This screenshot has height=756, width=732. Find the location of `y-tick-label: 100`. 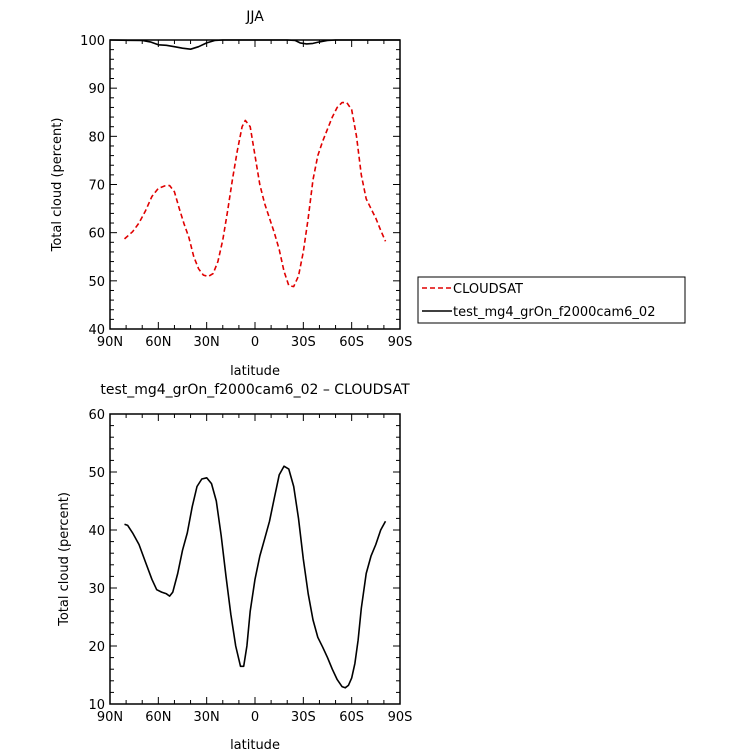

y-tick-label: 100 is located at coordinates (92, 41).